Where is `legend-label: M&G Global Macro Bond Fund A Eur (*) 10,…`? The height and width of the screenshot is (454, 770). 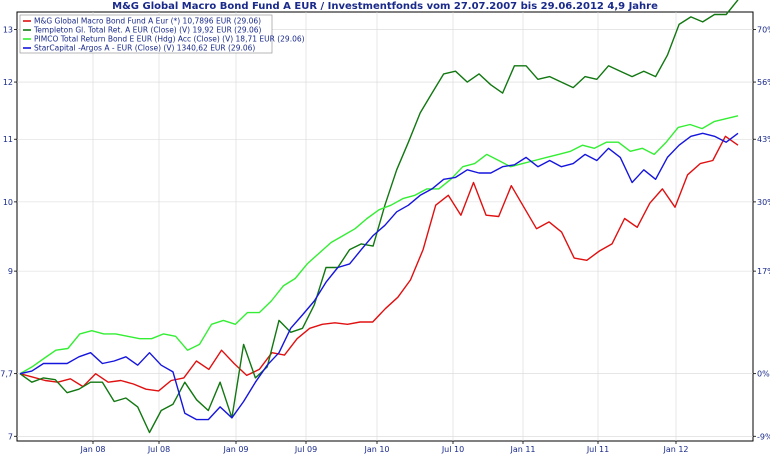
legend-label: M&G Global Macro Bond Fund A Eur (*) 10,… is located at coordinates (147, 21).